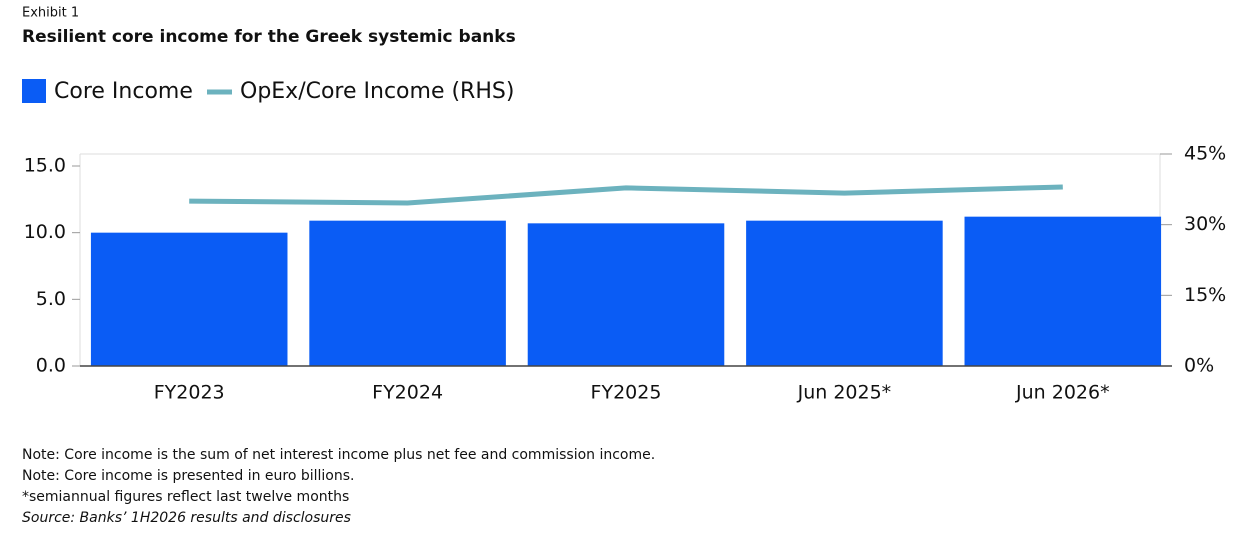 The height and width of the screenshot is (549, 1242). Describe the element at coordinates (45, 232) in the screenshot. I see `y-tick-label: 10.0` at that location.